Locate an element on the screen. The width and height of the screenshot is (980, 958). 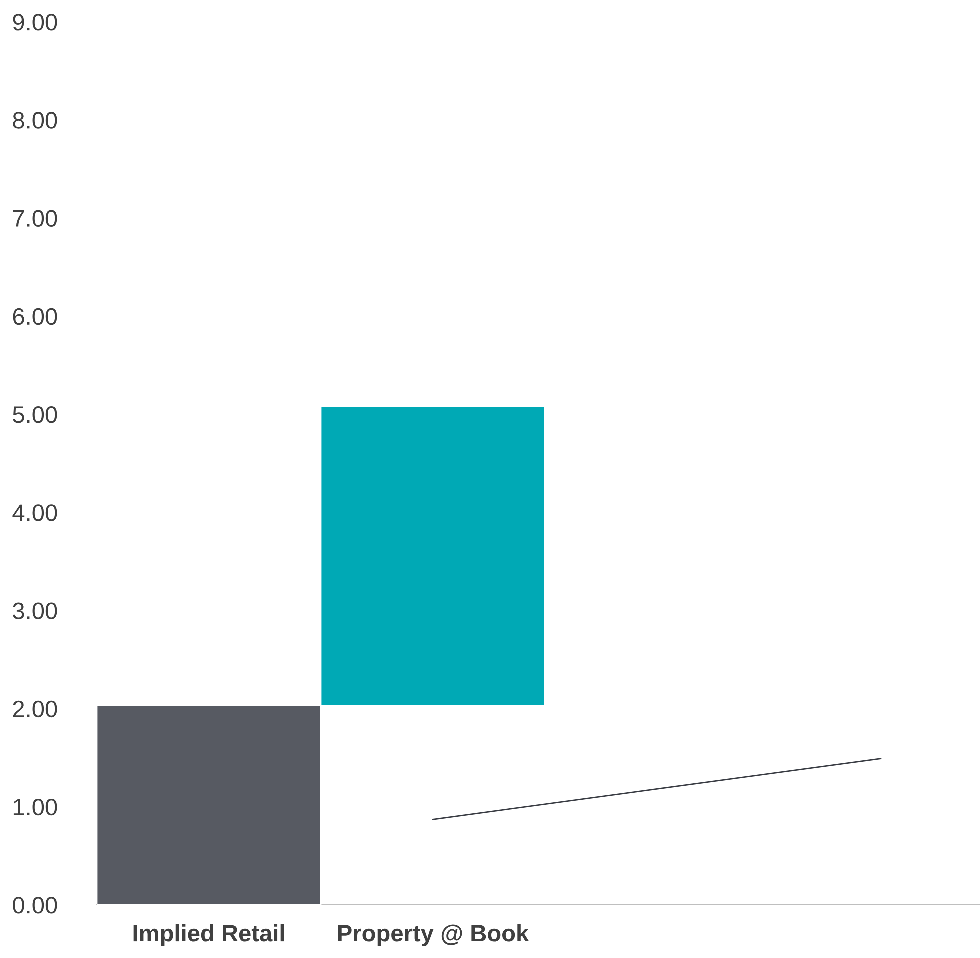
y-tick-label: 8.00 is located at coordinates (35, 120).